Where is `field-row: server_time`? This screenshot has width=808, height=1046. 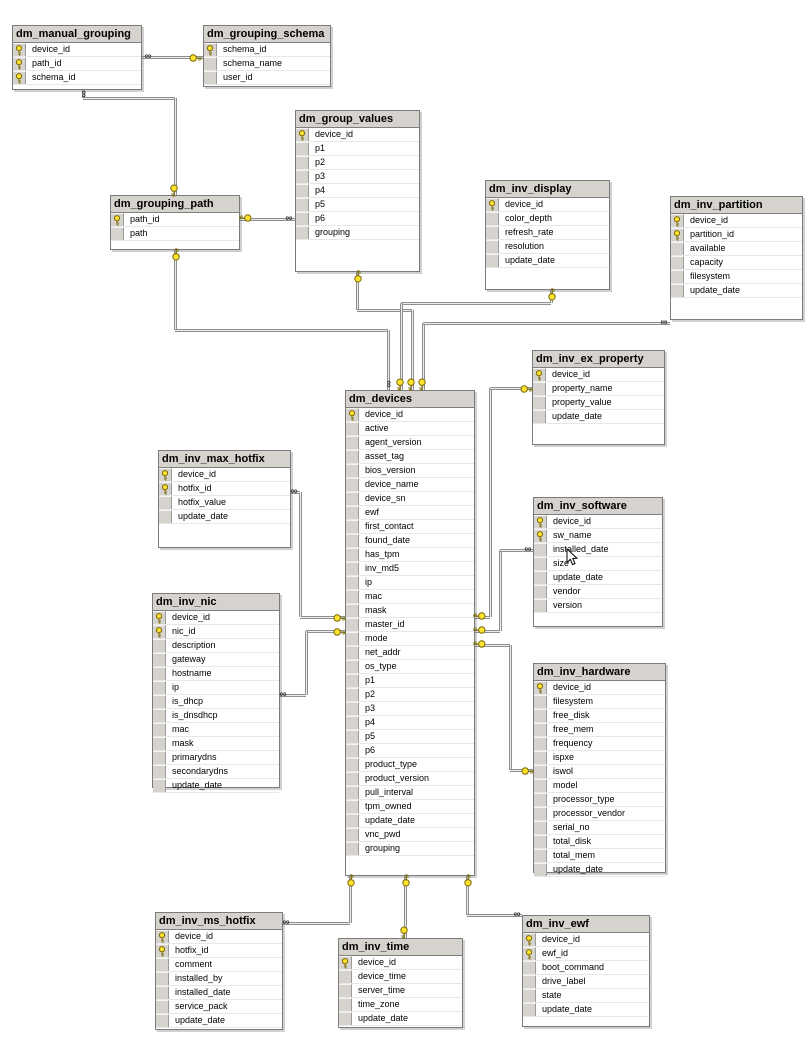 field-row: server_time is located at coordinates (400, 991).